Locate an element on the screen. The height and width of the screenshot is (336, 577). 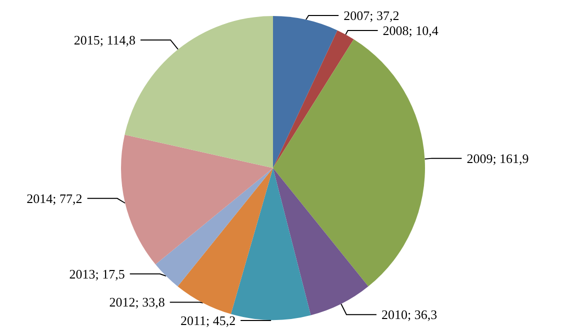
slice-label: 2007; 37,2 is located at coordinates (372, 15).